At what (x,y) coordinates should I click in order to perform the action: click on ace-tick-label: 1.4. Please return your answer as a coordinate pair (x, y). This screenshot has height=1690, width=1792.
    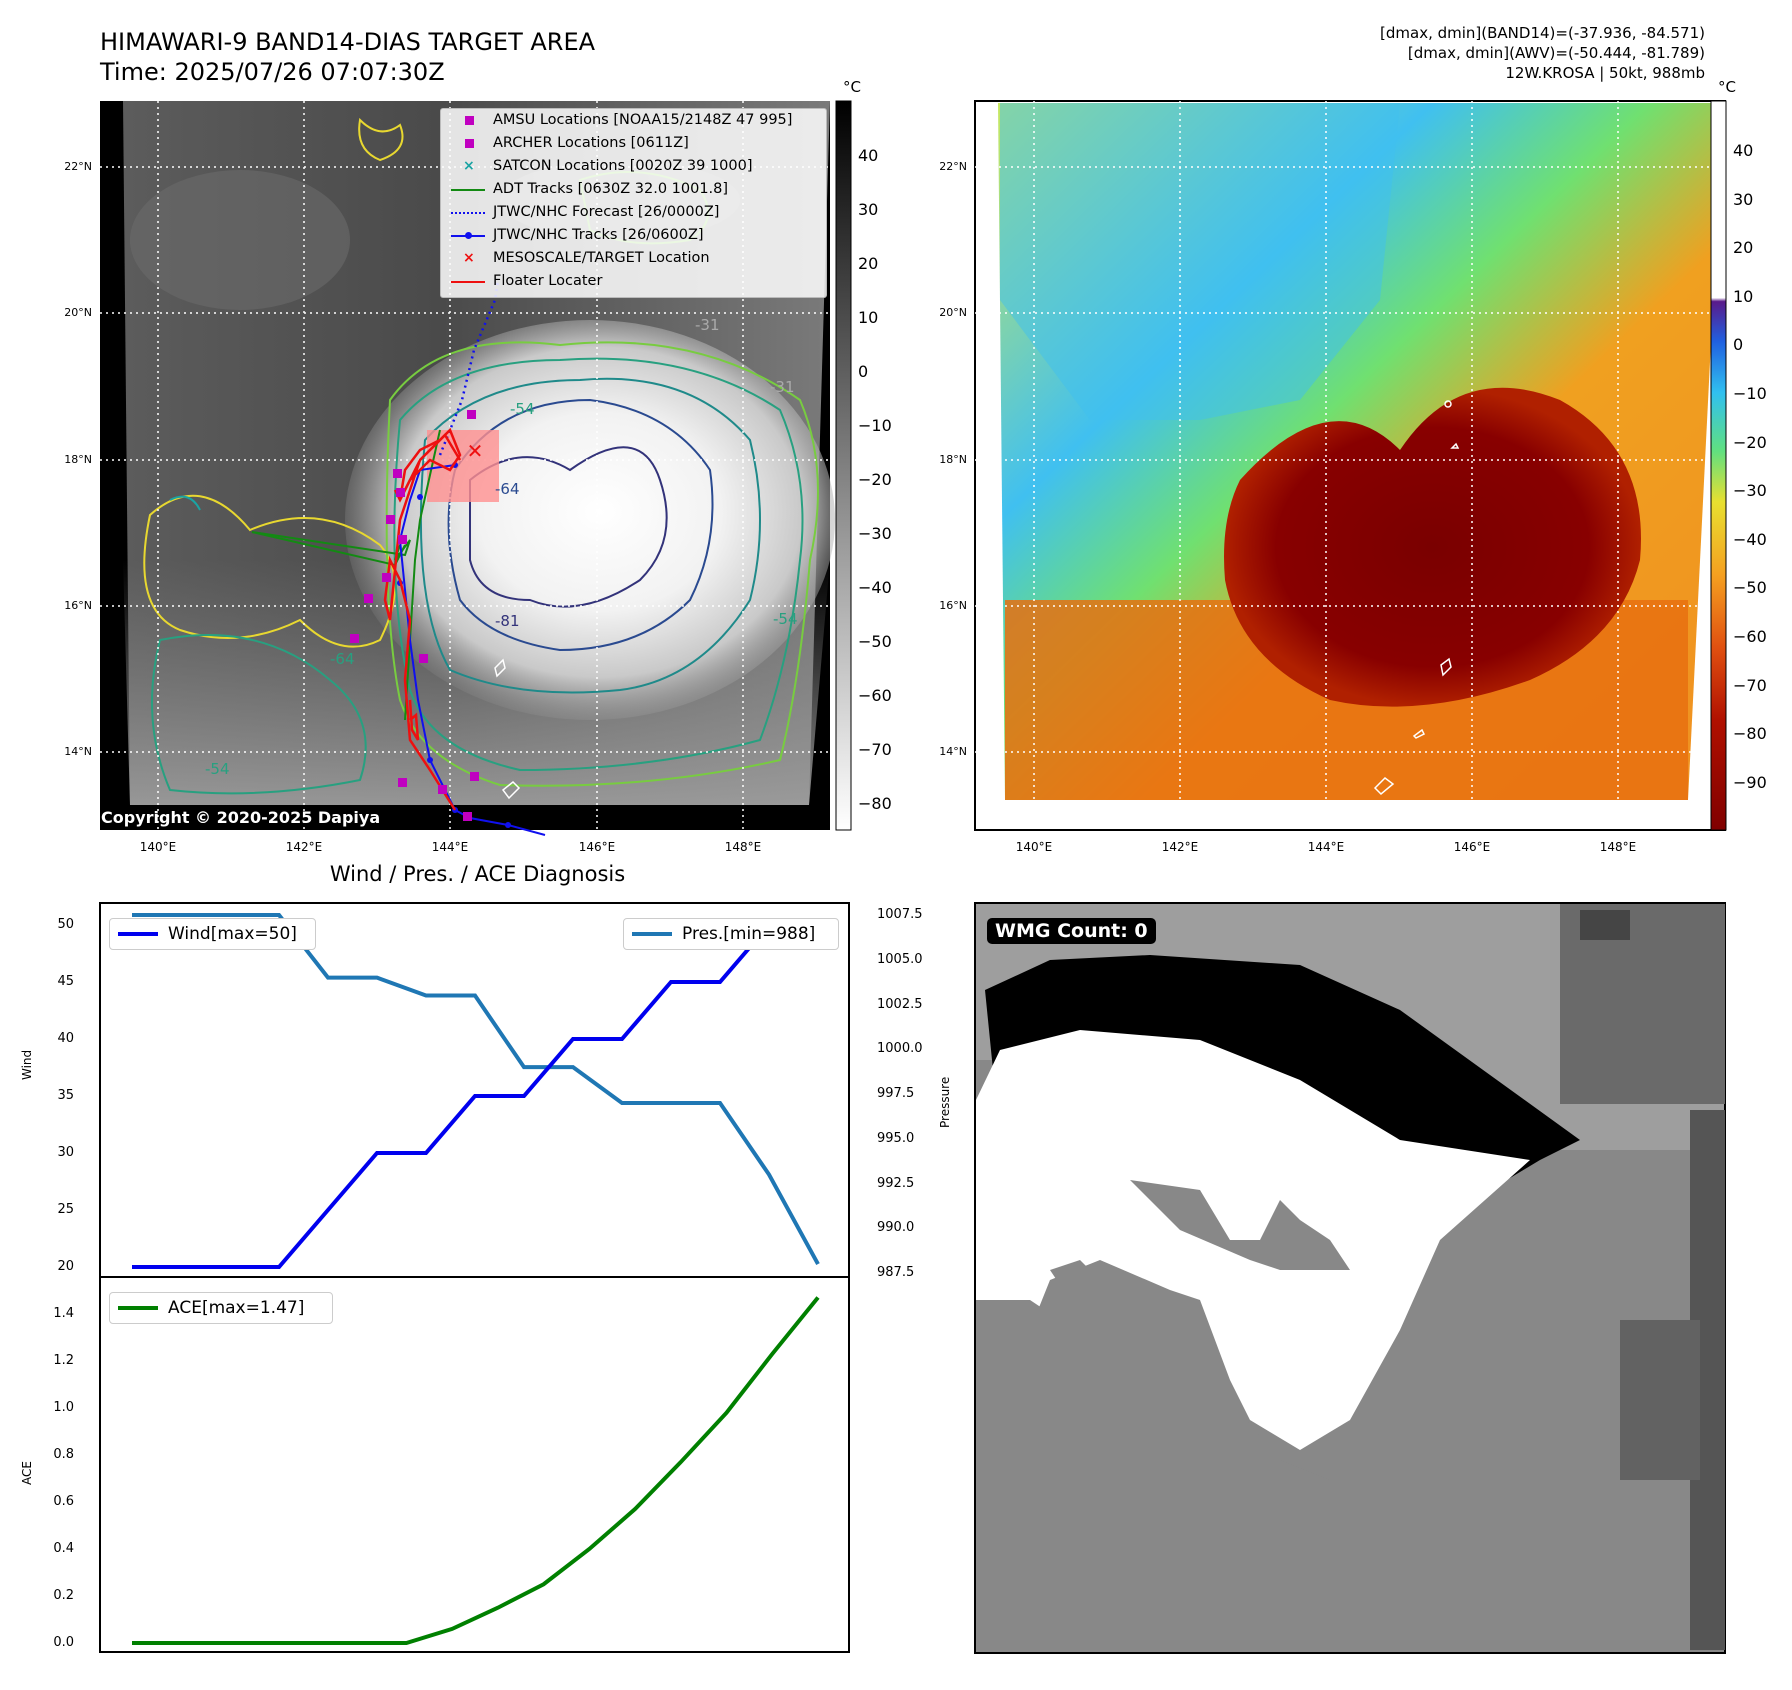
    Looking at the image, I should click on (63, 1313).